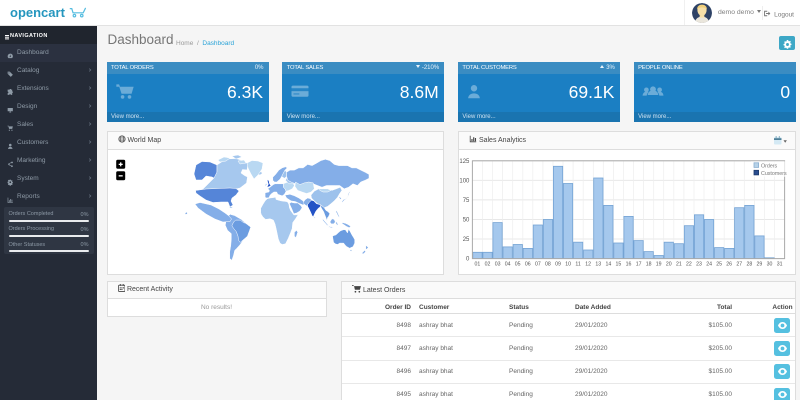 This screenshot has width=800, height=400. What do you see at coordinates (466, 200) in the screenshot?
I see `svg-text: 75` at bounding box center [466, 200].